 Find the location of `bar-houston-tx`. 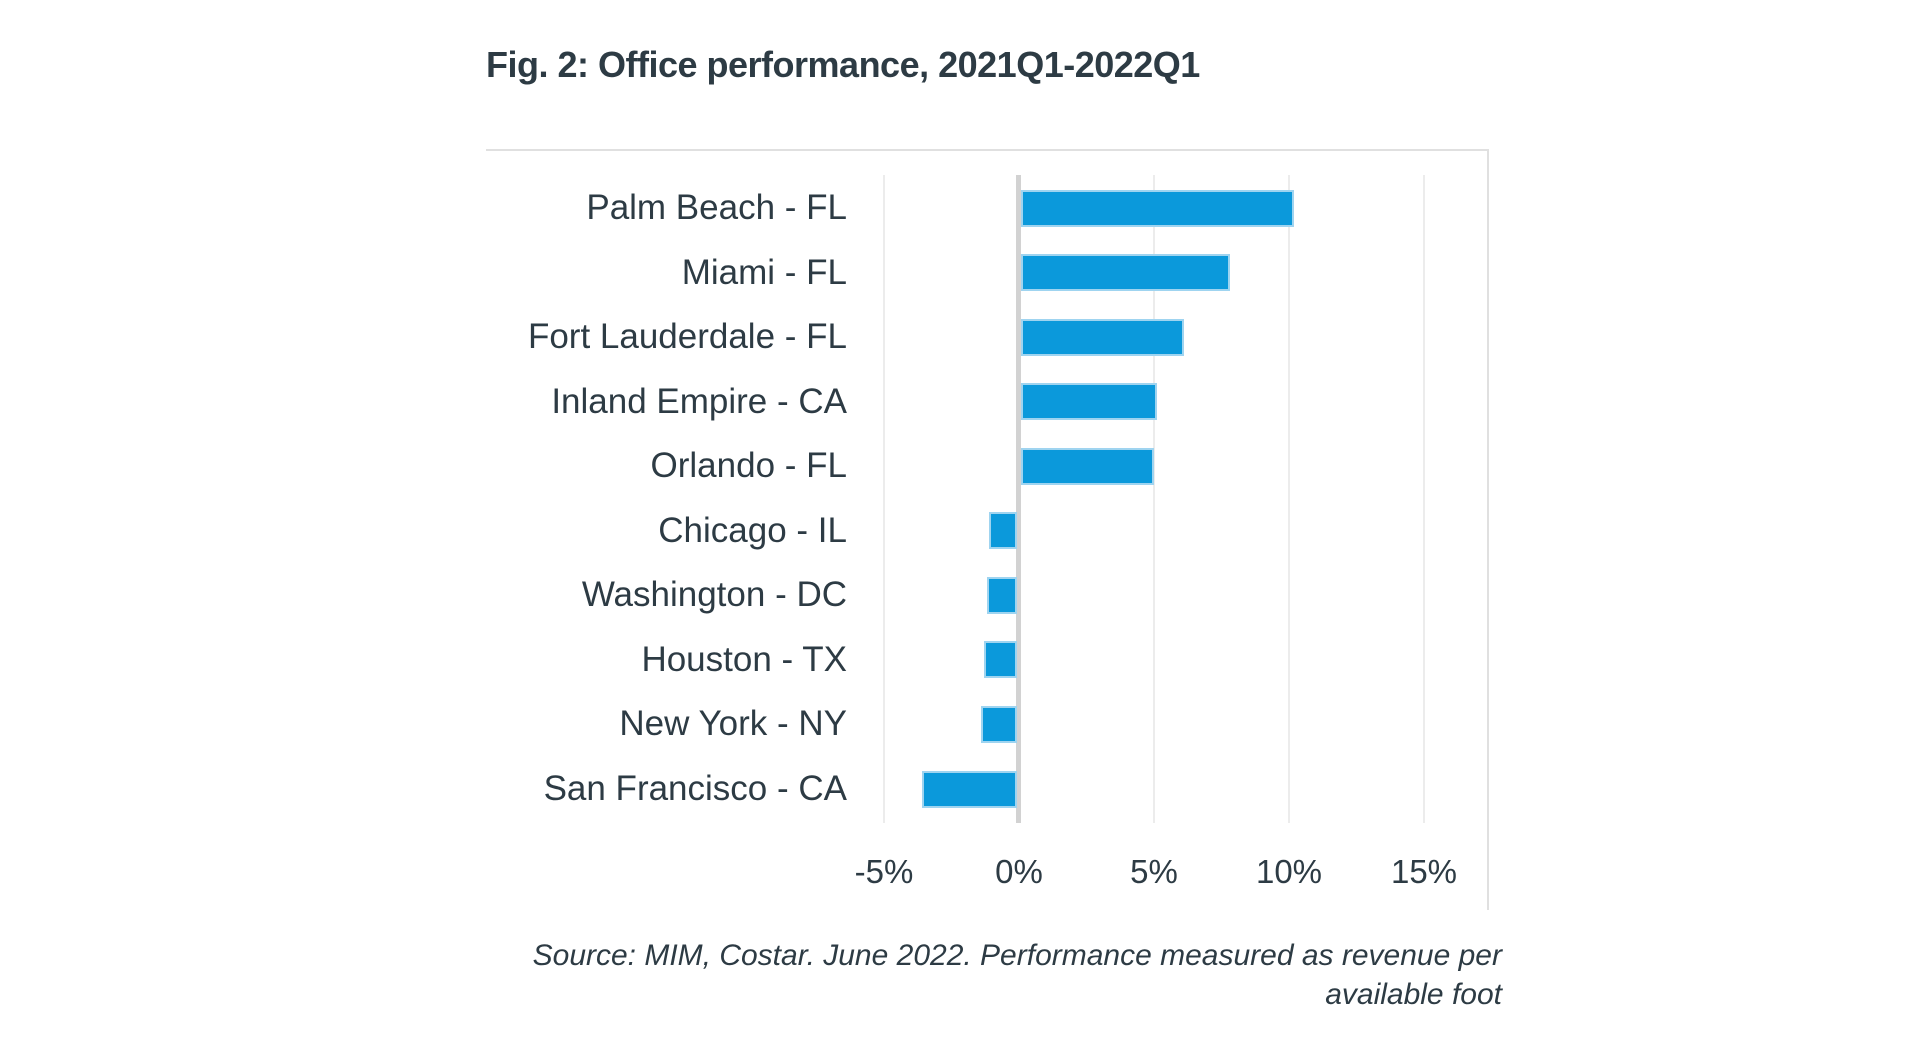

bar-houston-tx is located at coordinates (1000, 660).